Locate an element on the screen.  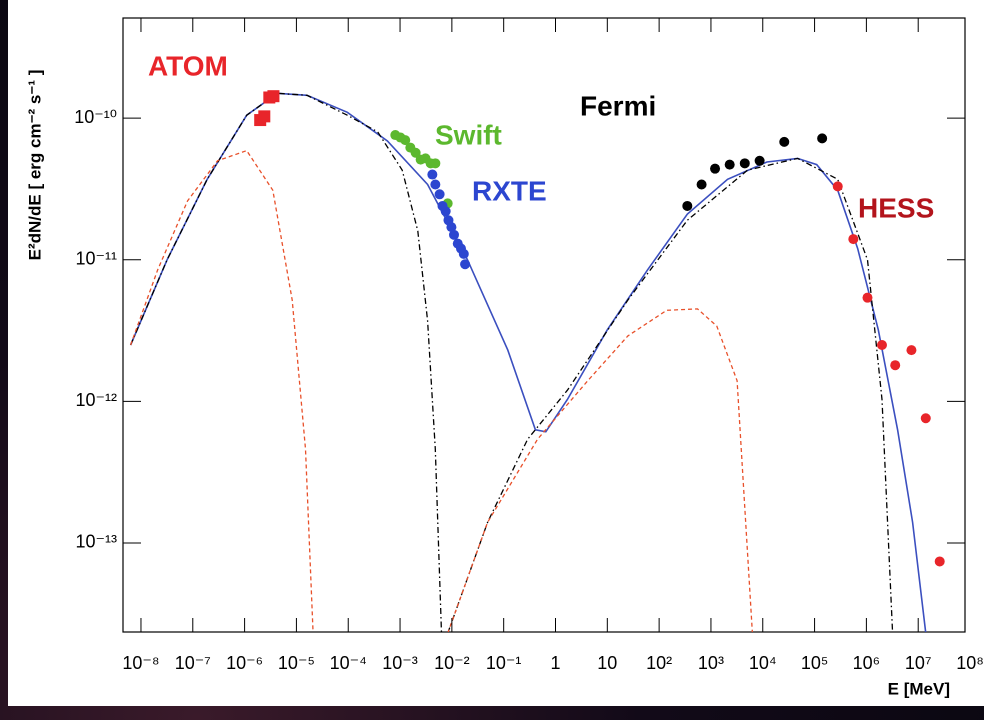
x-tick-label: 10⁴ is located at coordinates (763, 663).